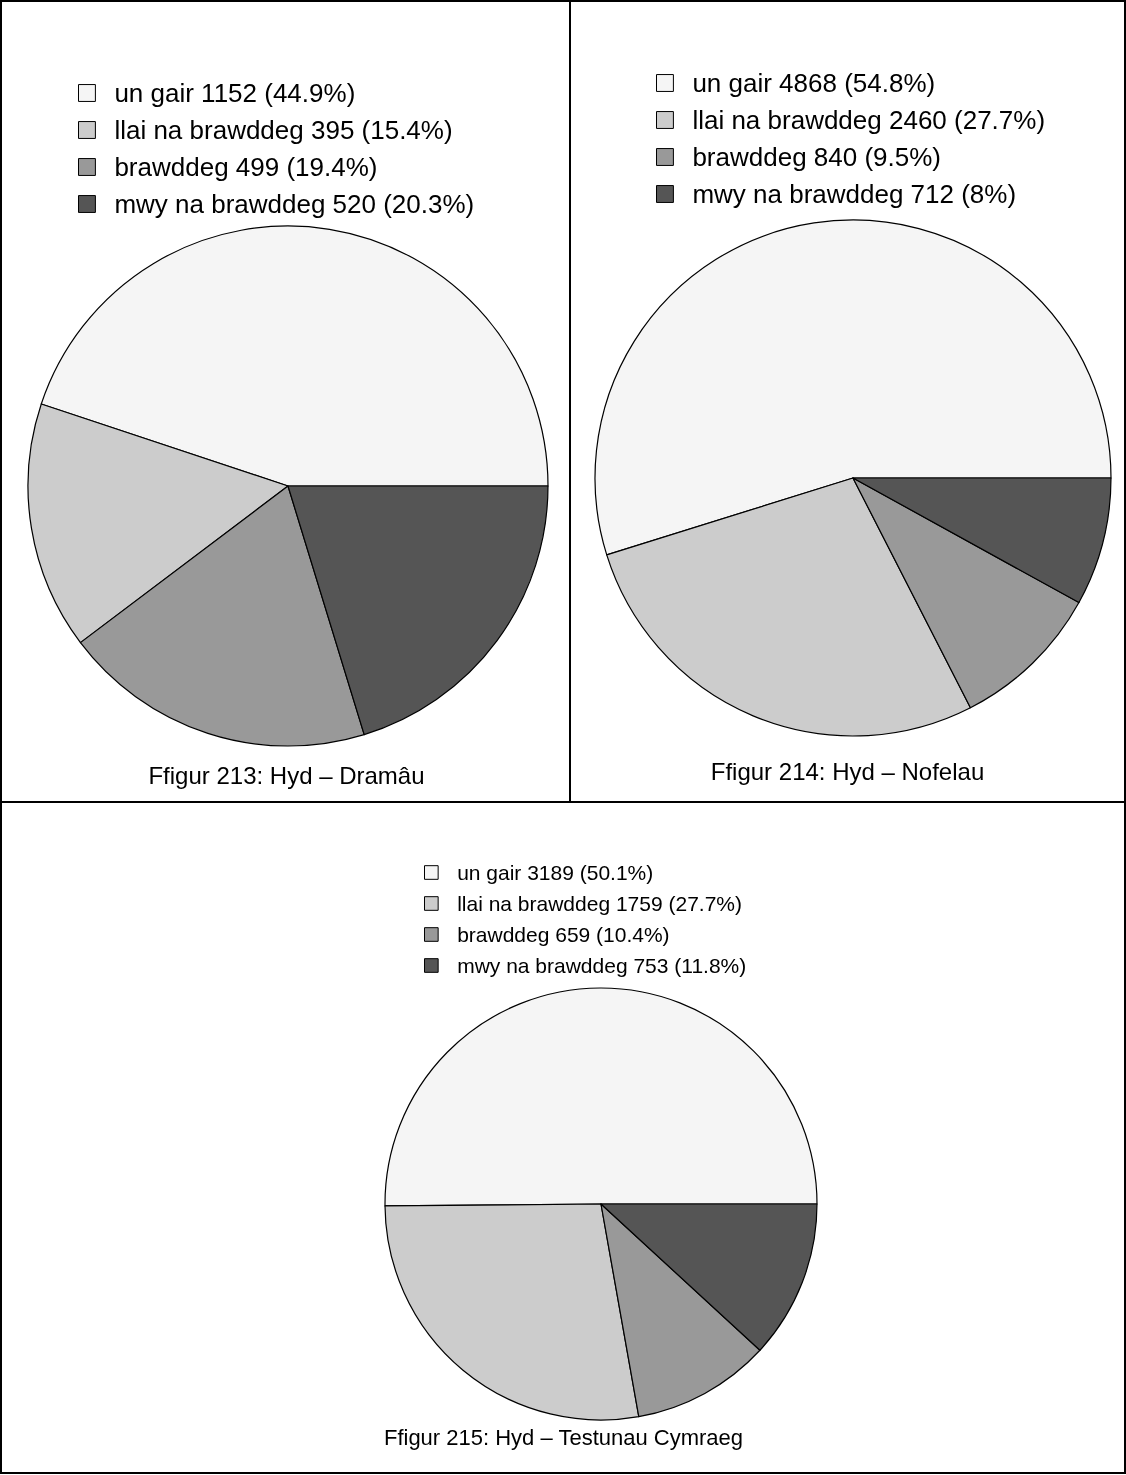 The image size is (1126, 1475). I want to click on legend-label: un gair 3189 (50.1%), so click(555, 872).